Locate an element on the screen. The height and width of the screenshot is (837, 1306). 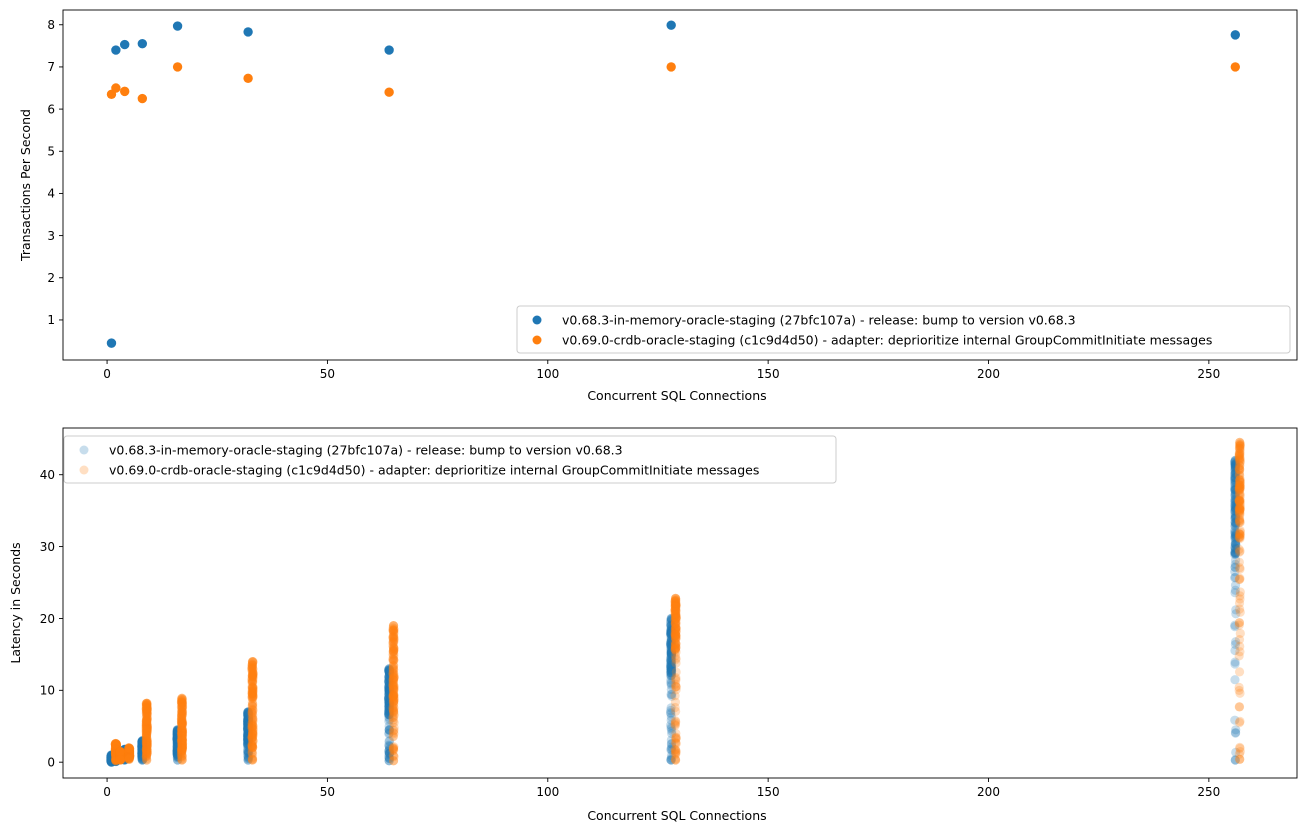
tps-x-tick-label: 50 is located at coordinates (327, 374).